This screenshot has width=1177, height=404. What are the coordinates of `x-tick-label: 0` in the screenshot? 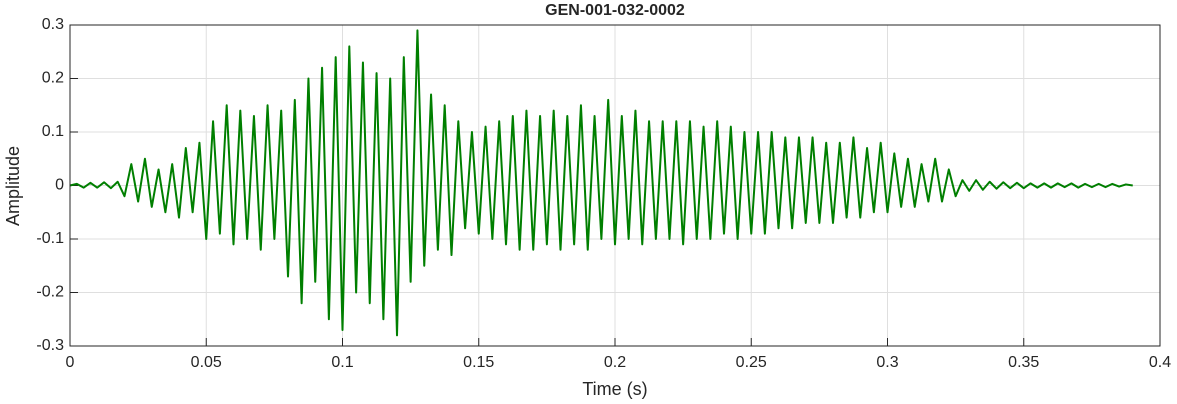 It's located at (70, 362).